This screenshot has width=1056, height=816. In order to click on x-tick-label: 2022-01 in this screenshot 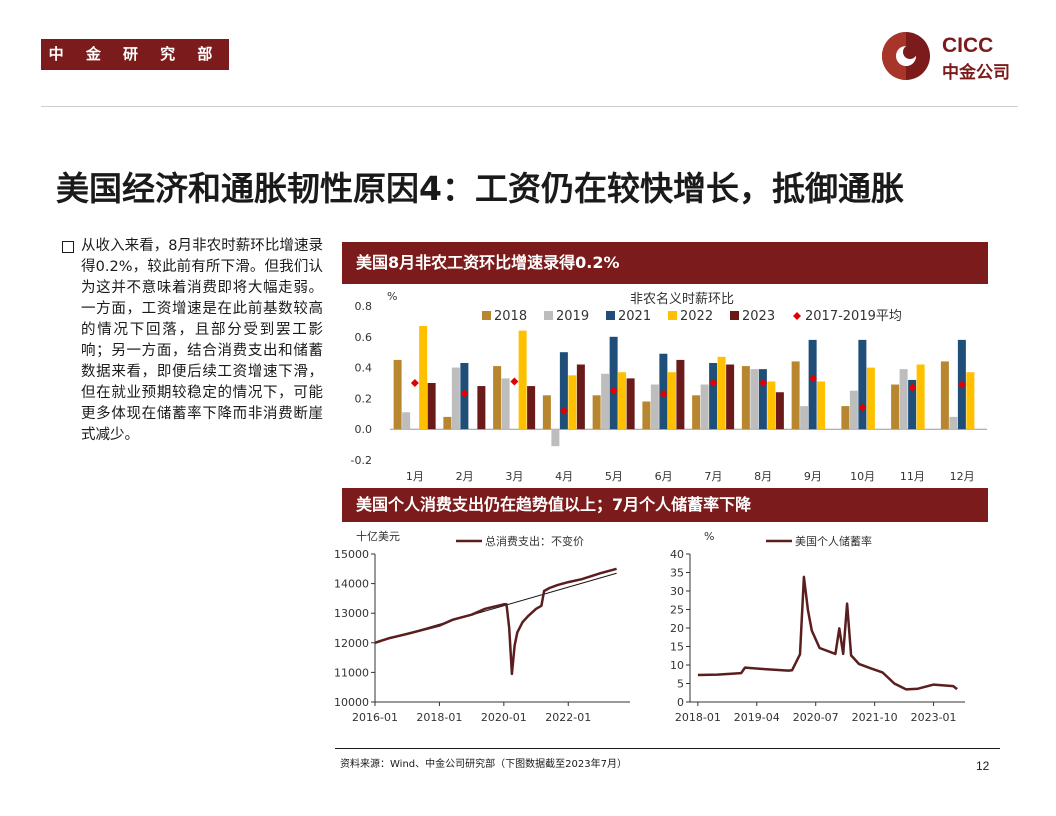, I will do `click(568, 717)`.